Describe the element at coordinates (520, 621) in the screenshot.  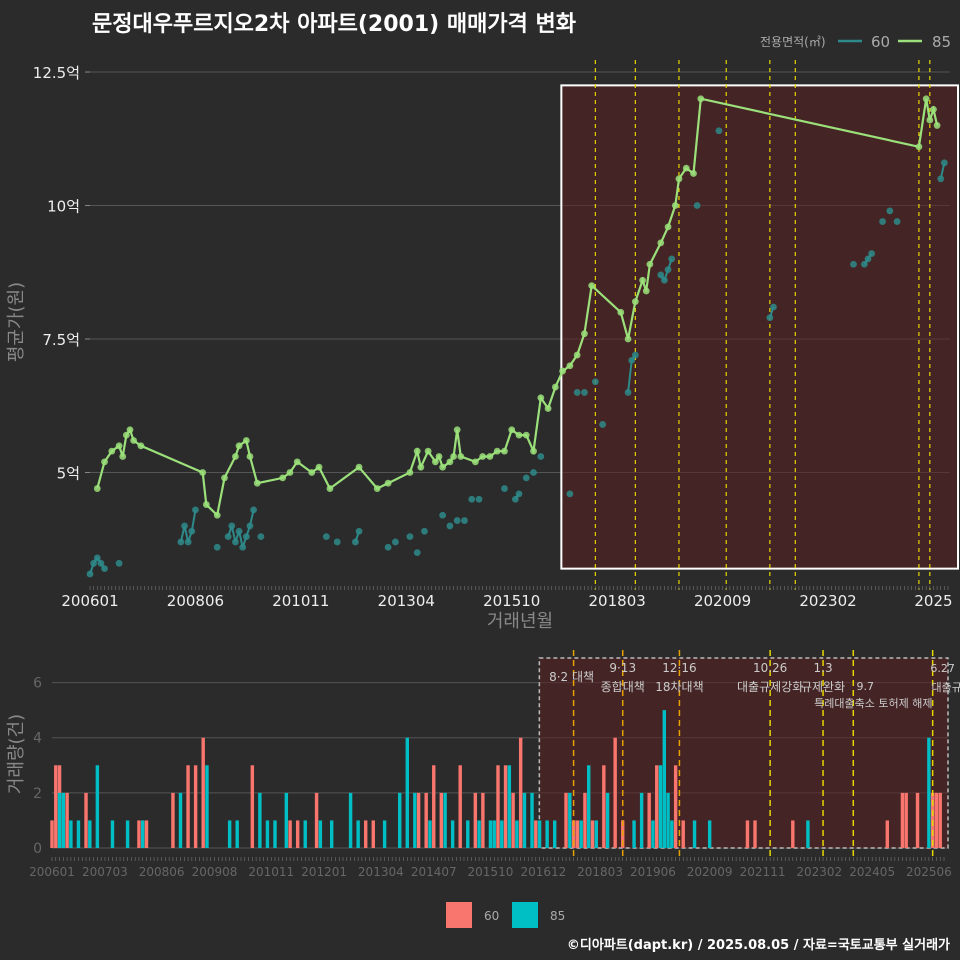
I see `top-x-axis-label: 거래년월` at that location.